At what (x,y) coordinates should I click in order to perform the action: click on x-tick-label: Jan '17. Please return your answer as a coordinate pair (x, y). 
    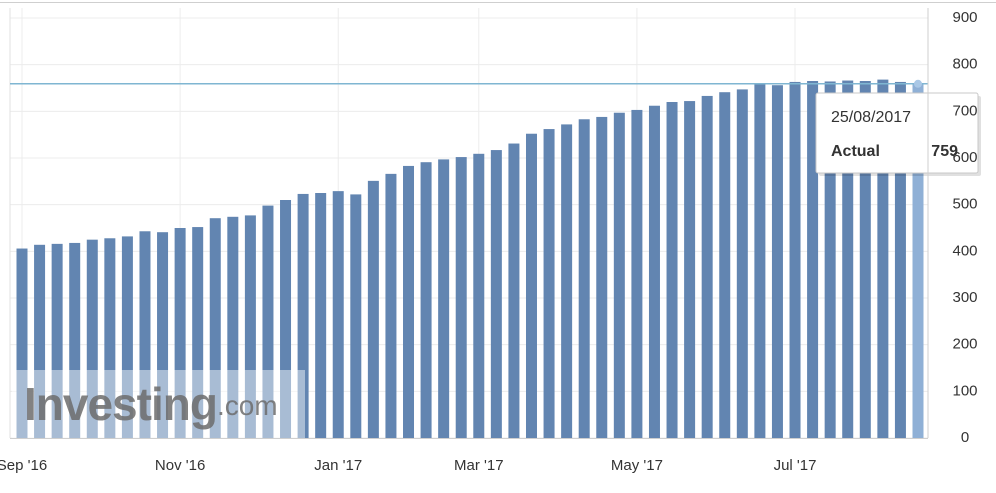
    Looking at the image, I should click on (338, 465).